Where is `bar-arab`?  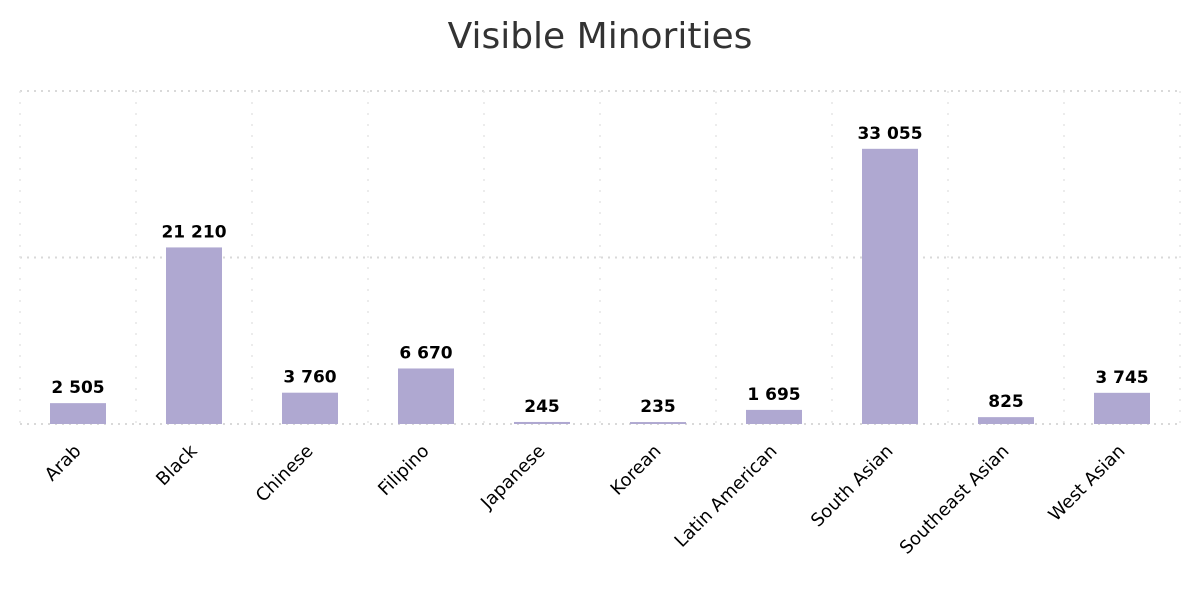
bar-arab is located at coordinates (78, 413).